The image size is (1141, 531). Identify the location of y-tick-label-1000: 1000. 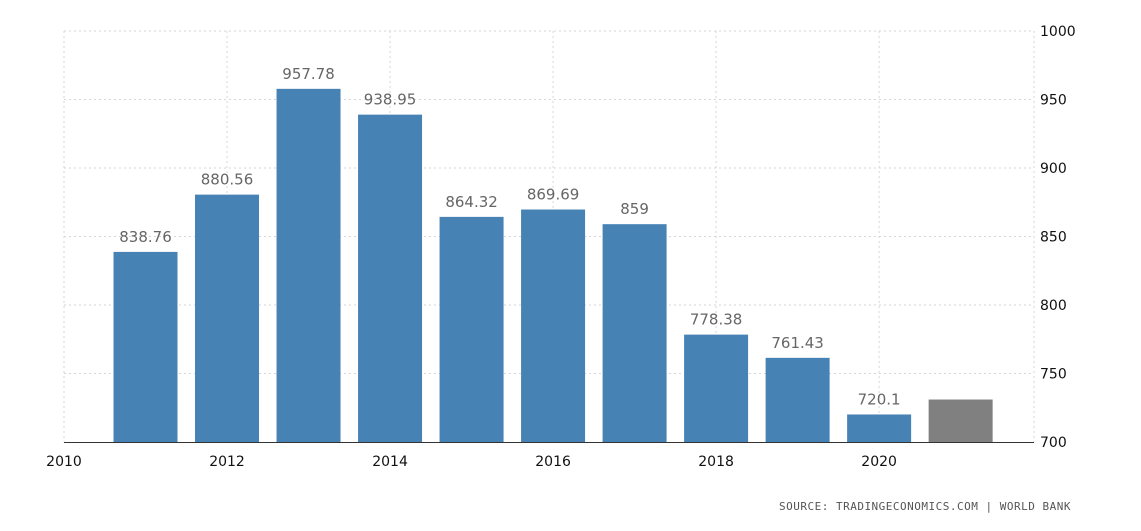
(1058, 32).